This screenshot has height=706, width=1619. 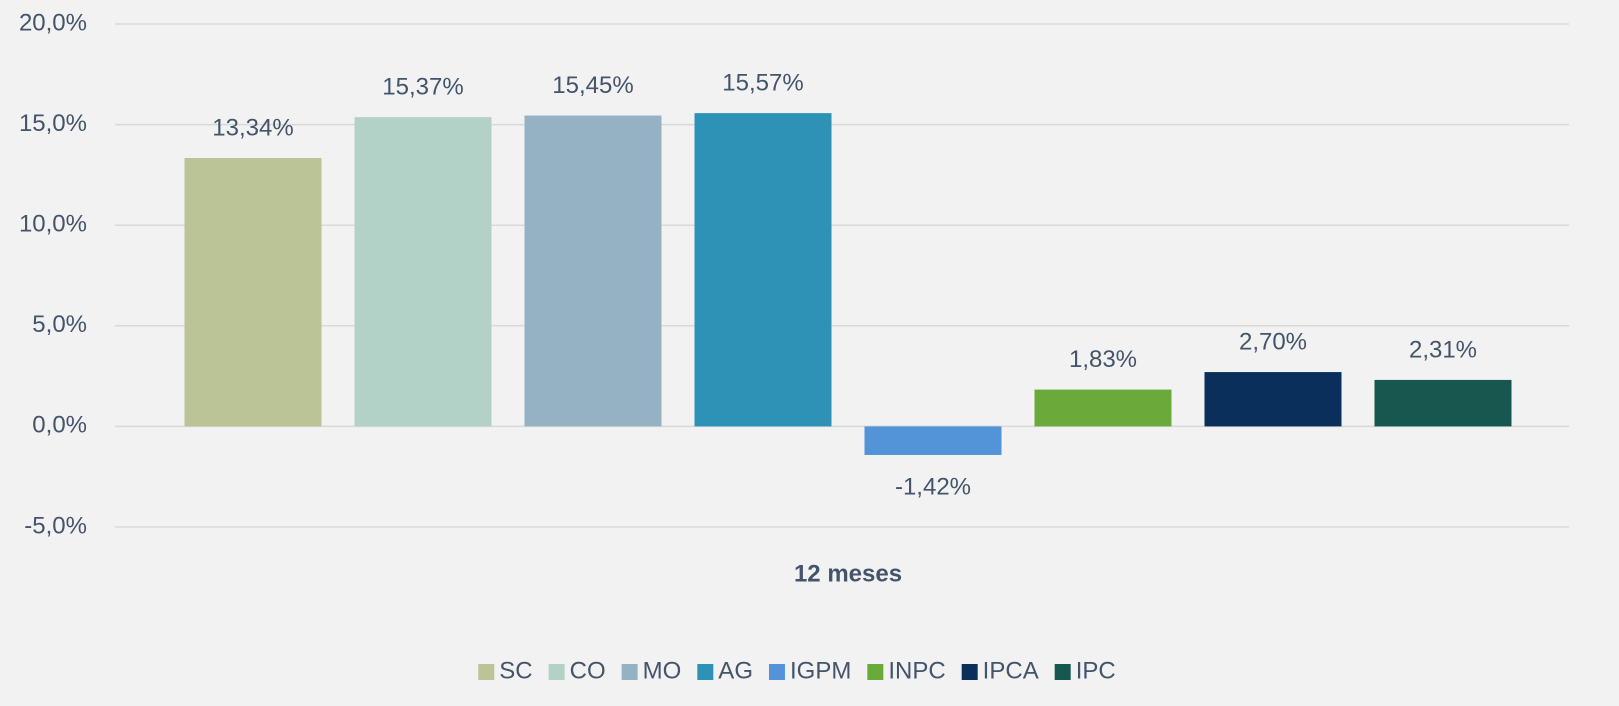 What do you see at coordinates (592, 85) in the screenshot?
I see `data-label: 15,45%` at bounding box center [592, 85].